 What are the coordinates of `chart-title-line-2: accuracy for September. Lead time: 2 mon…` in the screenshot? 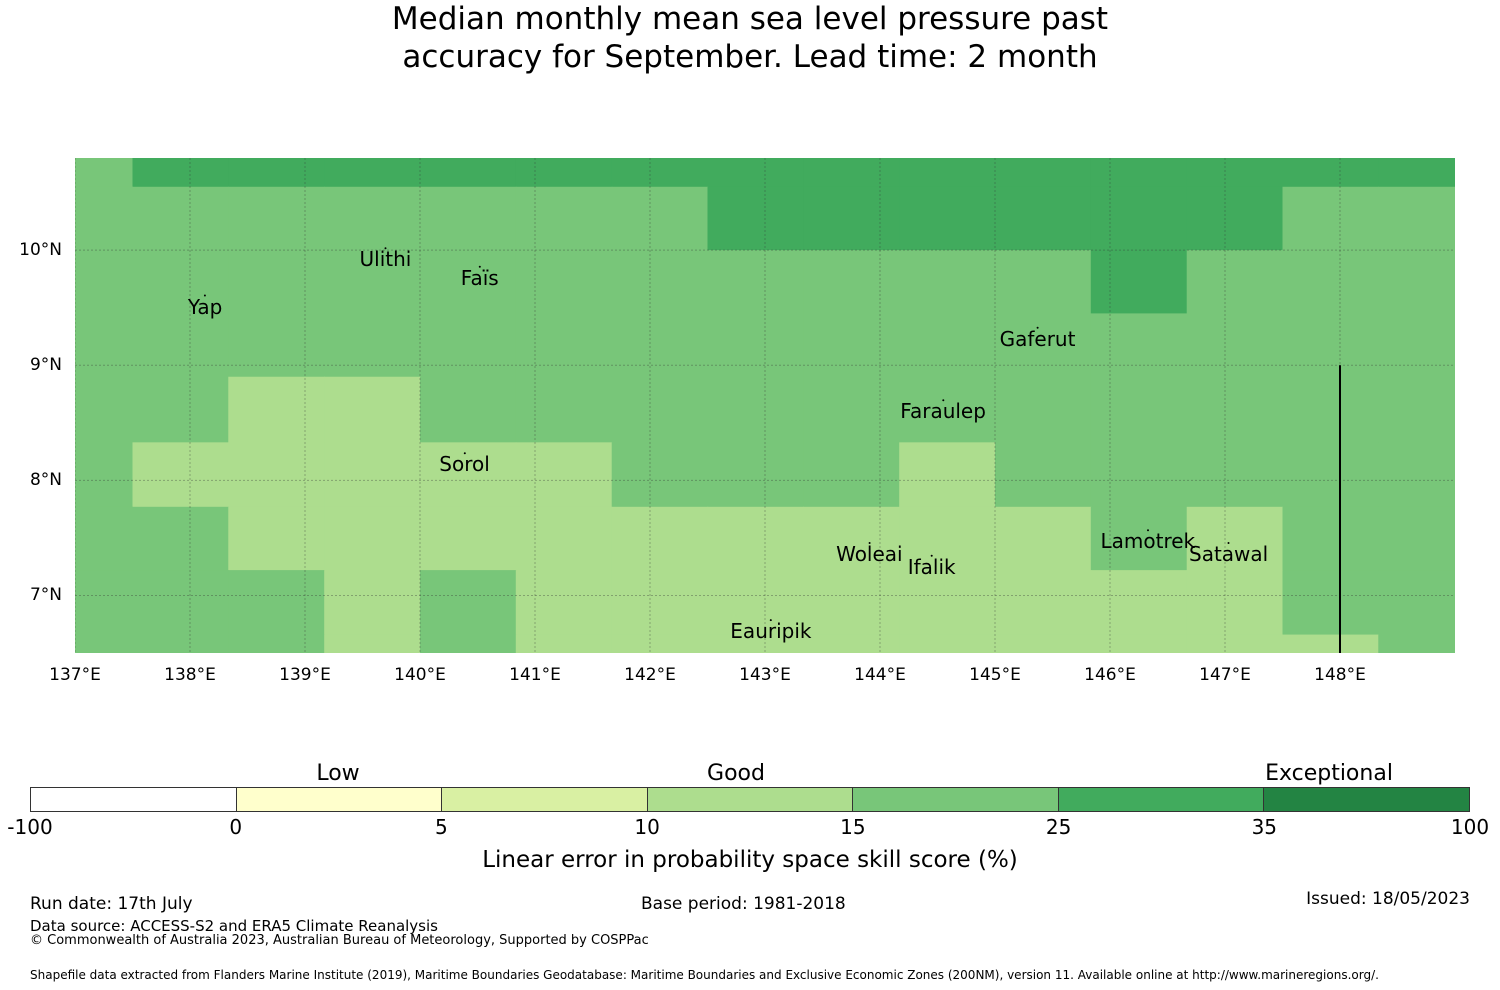 It's located at (750, 57).